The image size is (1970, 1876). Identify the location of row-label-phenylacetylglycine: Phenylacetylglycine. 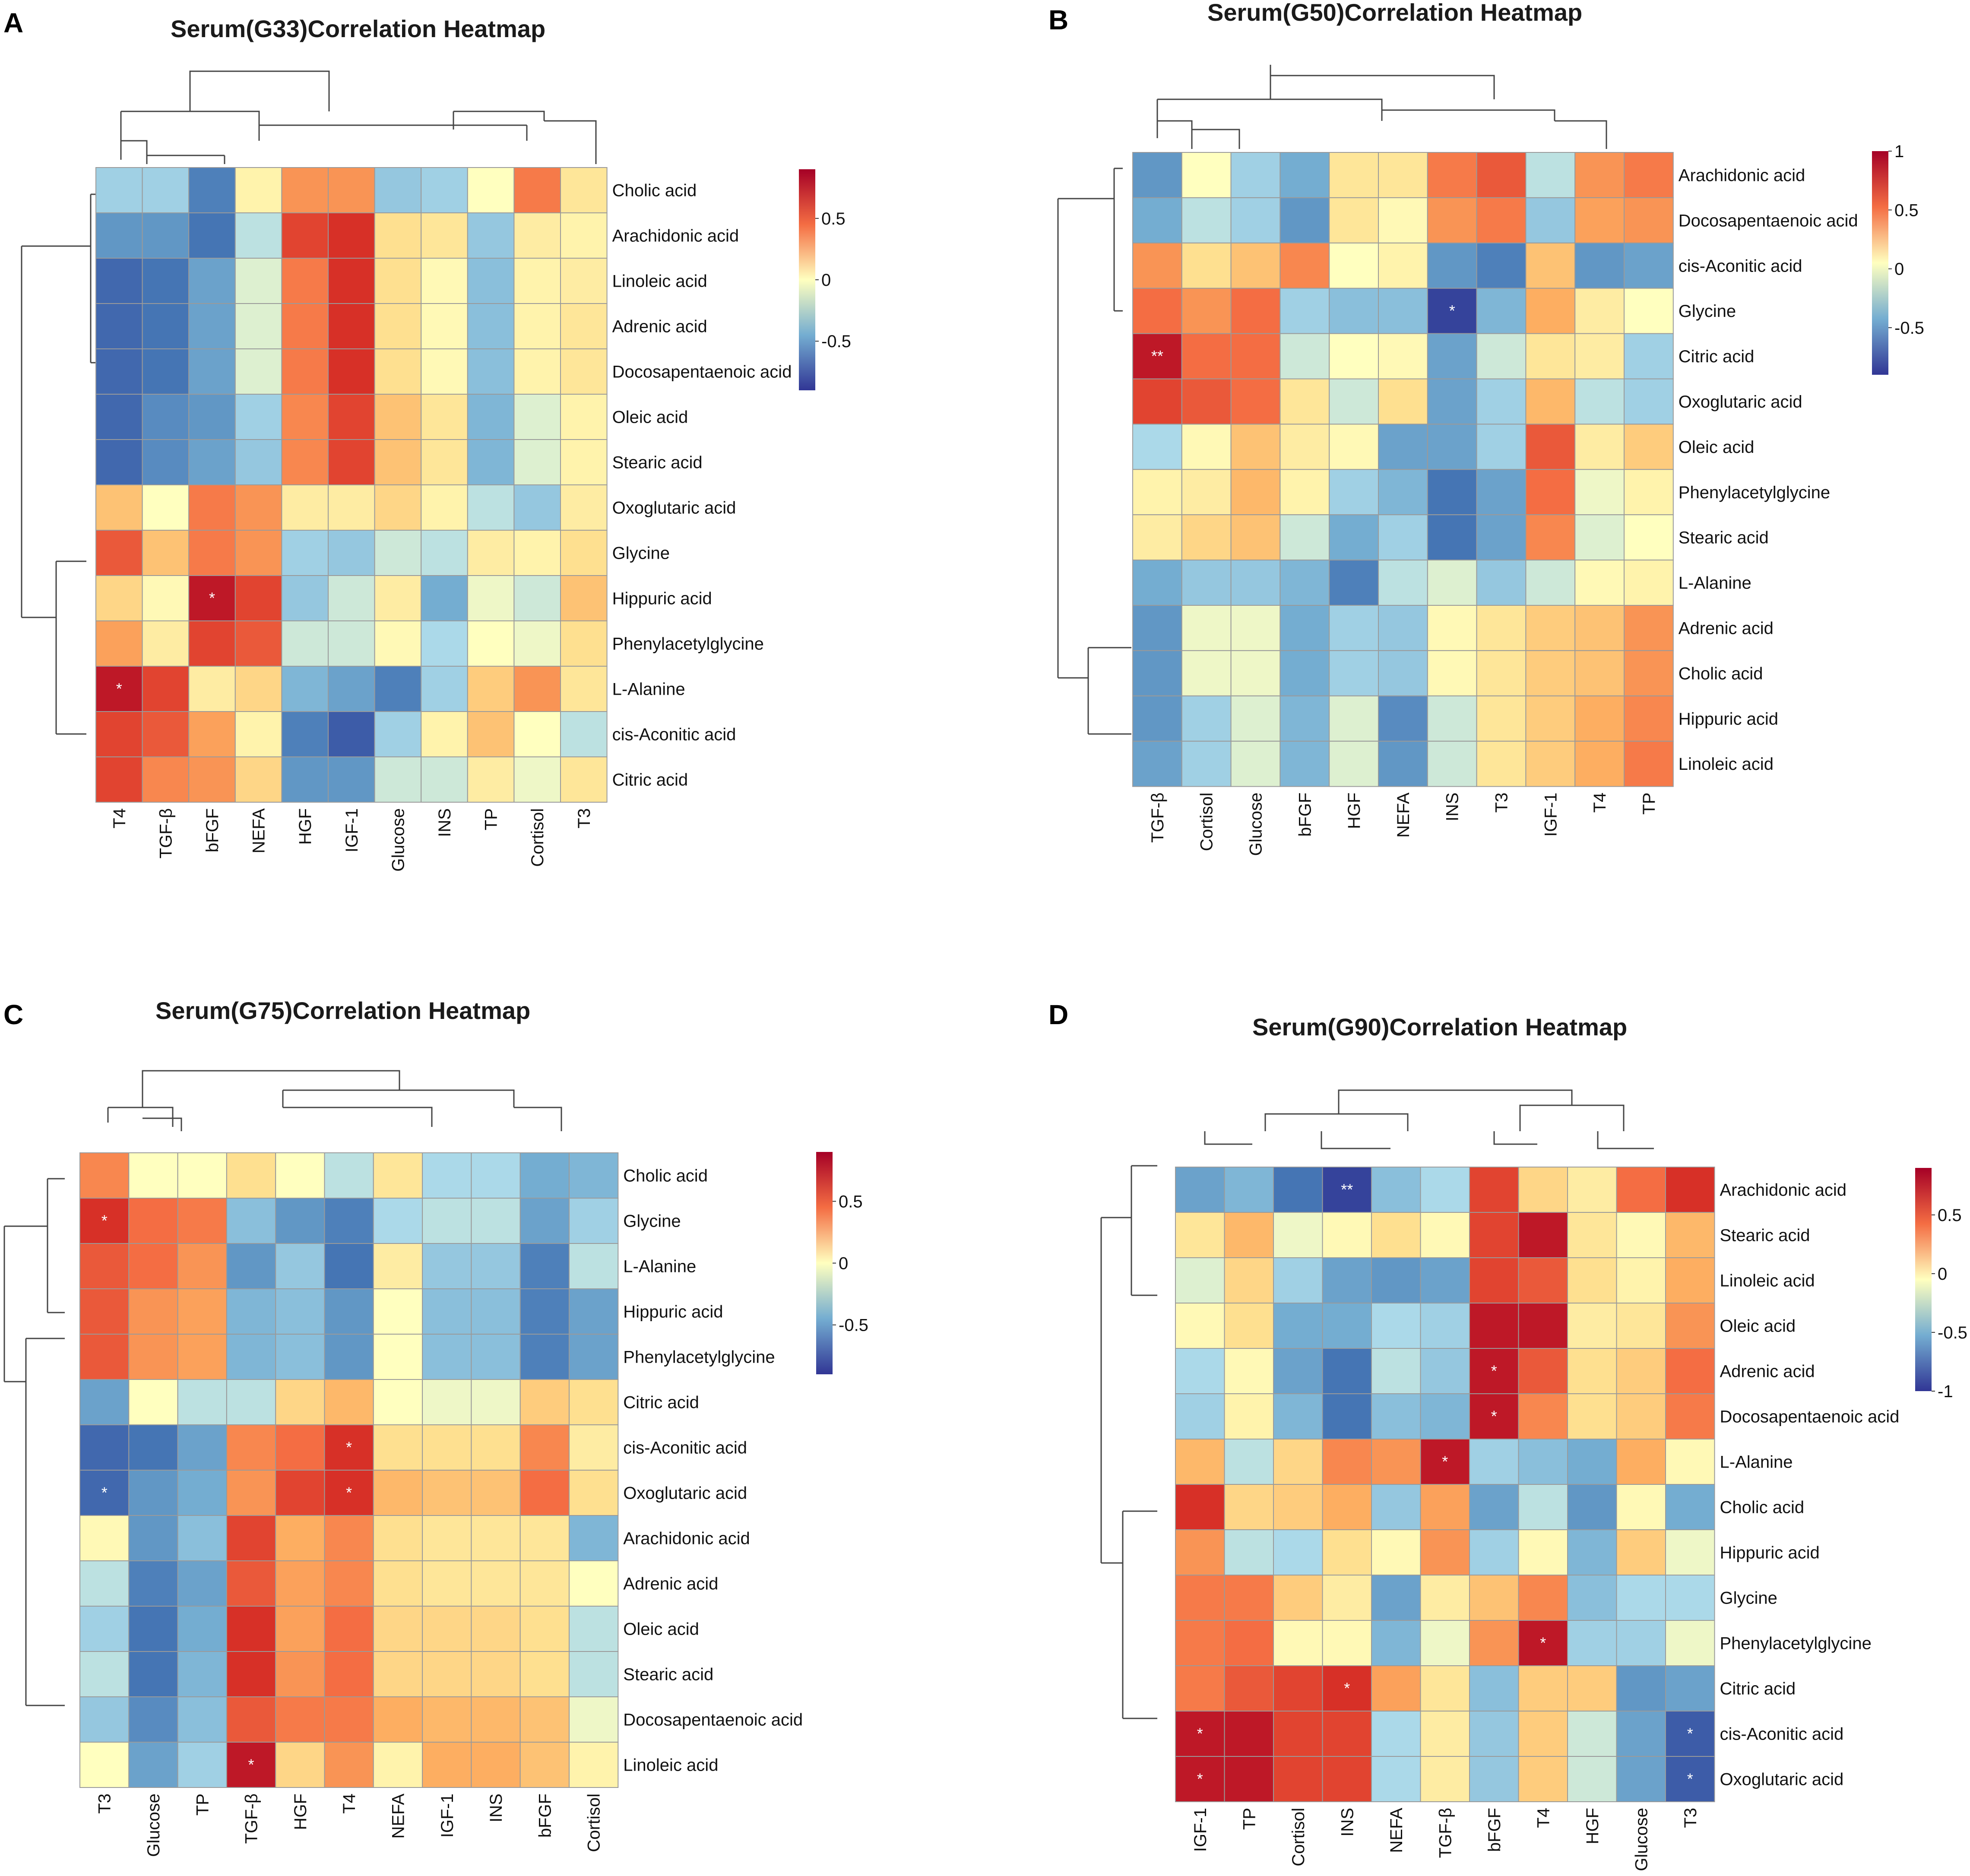
(699, 1357).